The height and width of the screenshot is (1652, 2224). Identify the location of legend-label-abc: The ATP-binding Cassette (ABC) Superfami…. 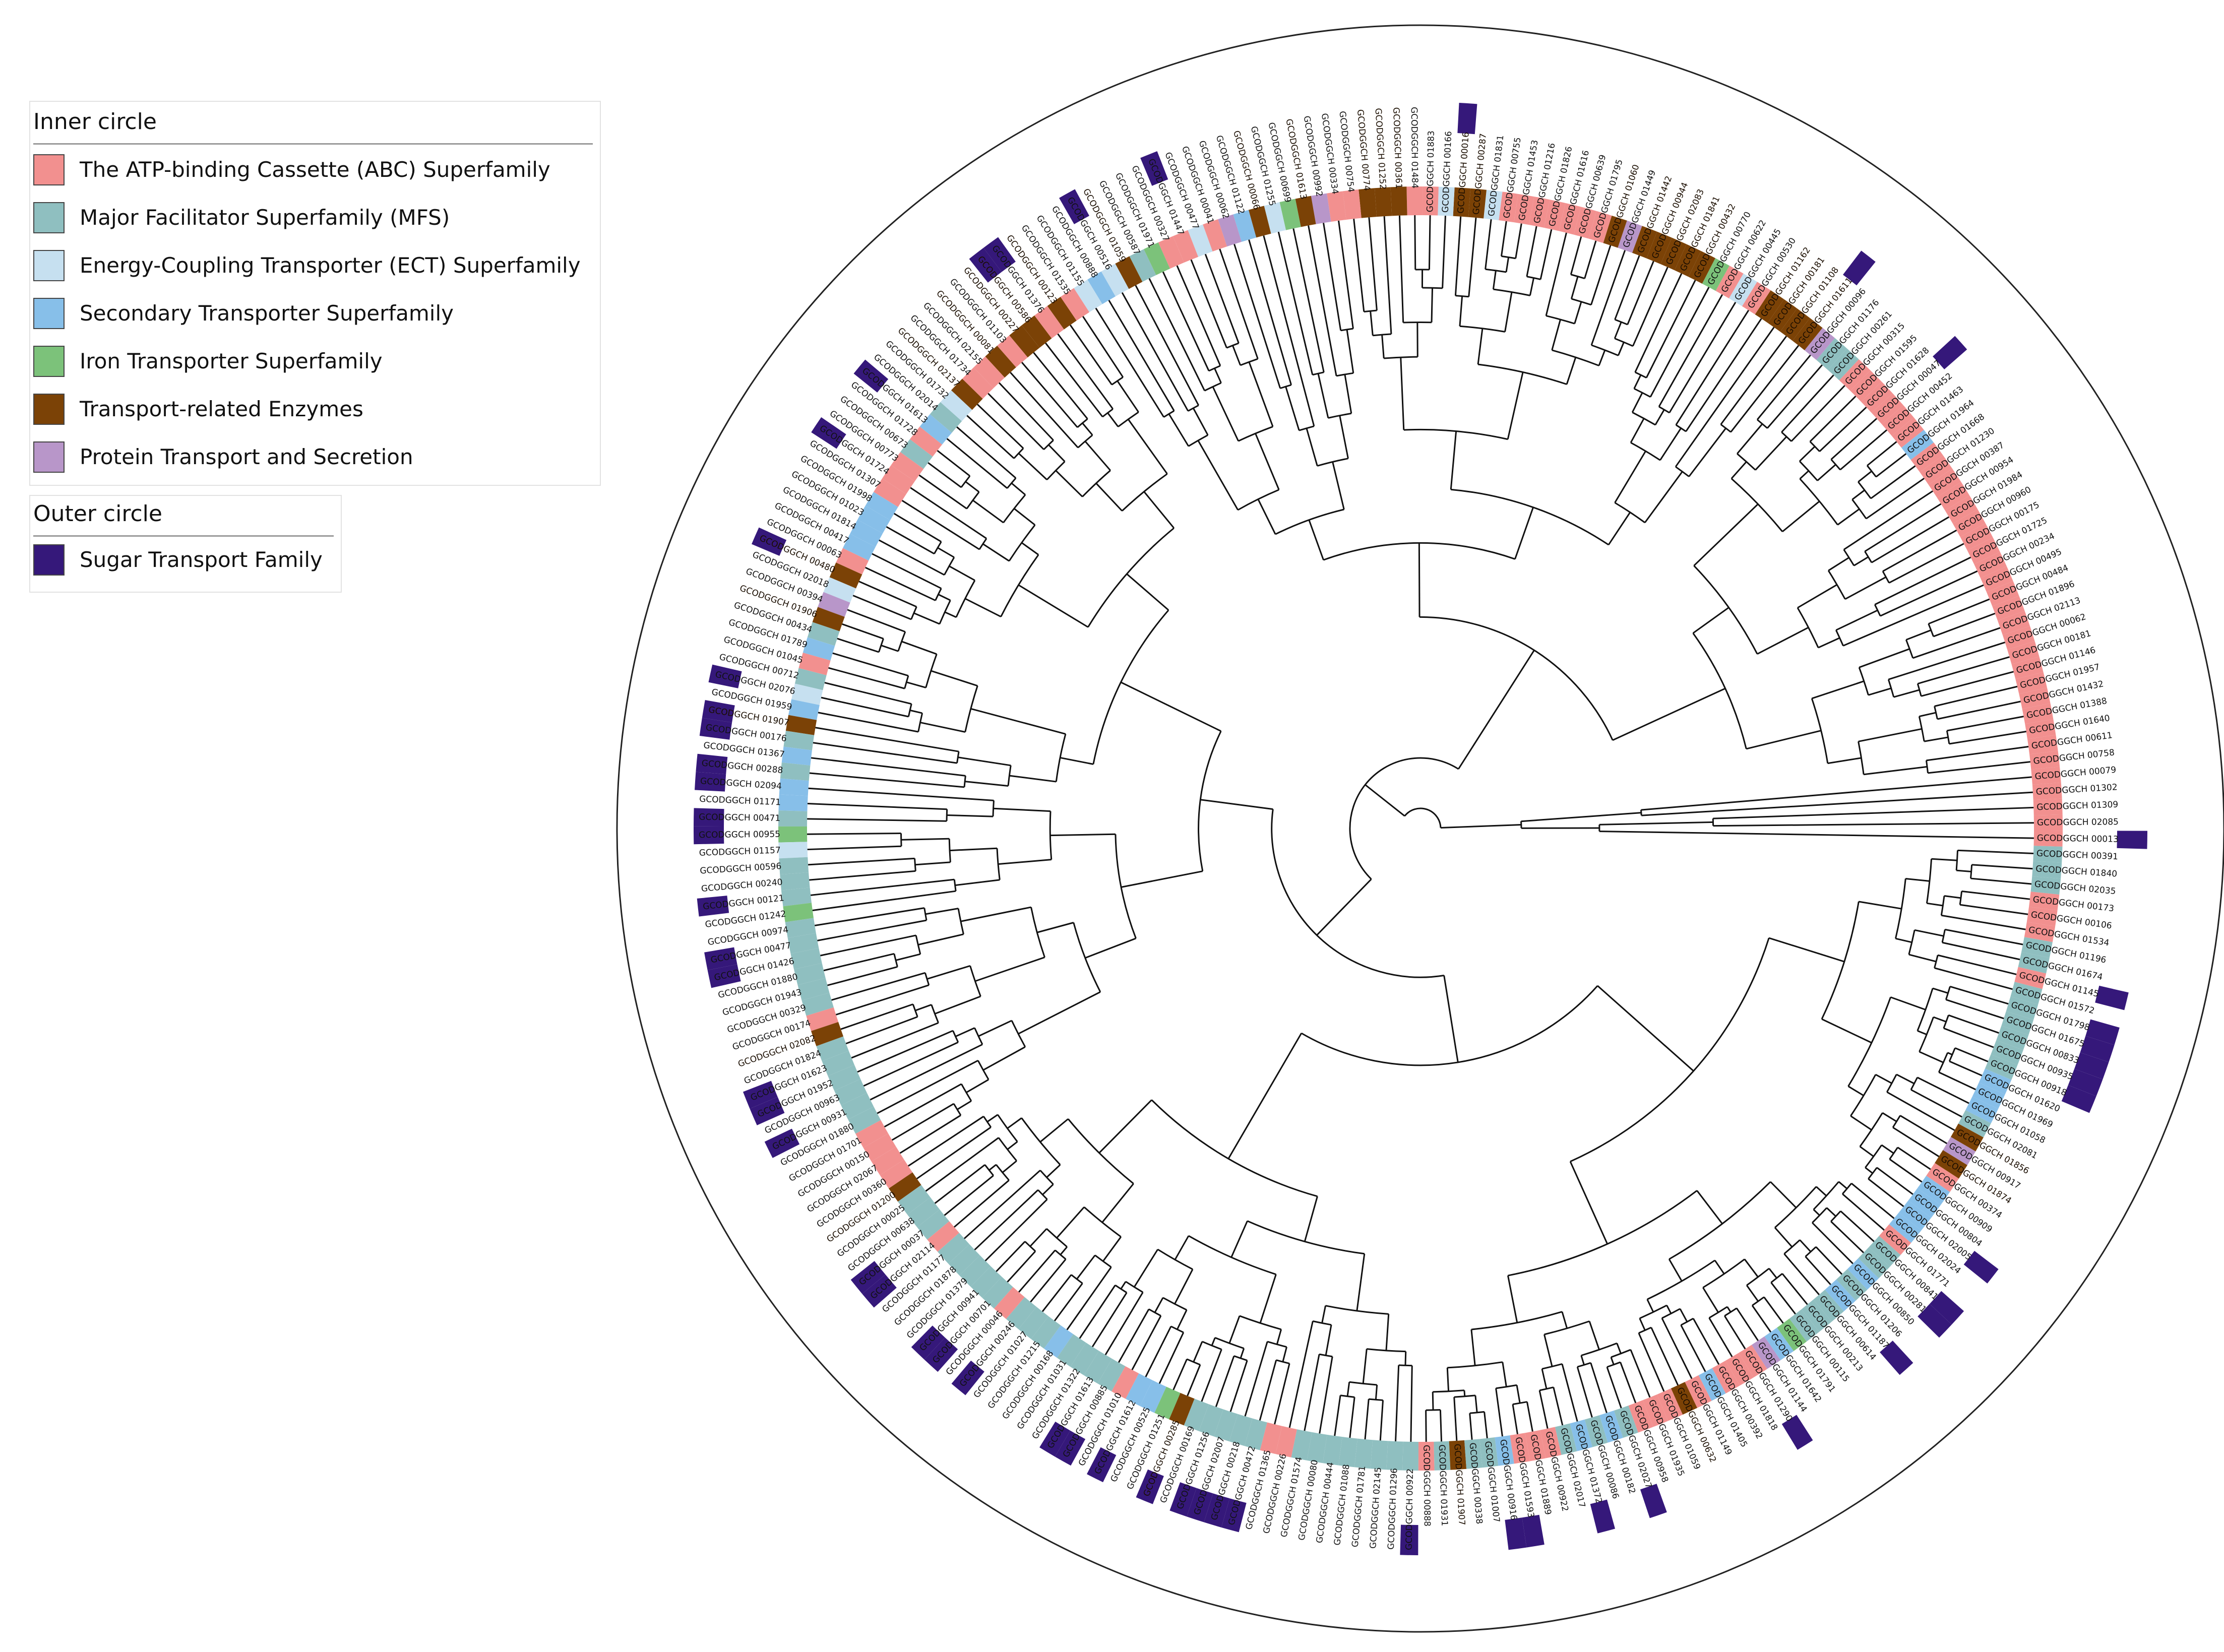
(315, 170).